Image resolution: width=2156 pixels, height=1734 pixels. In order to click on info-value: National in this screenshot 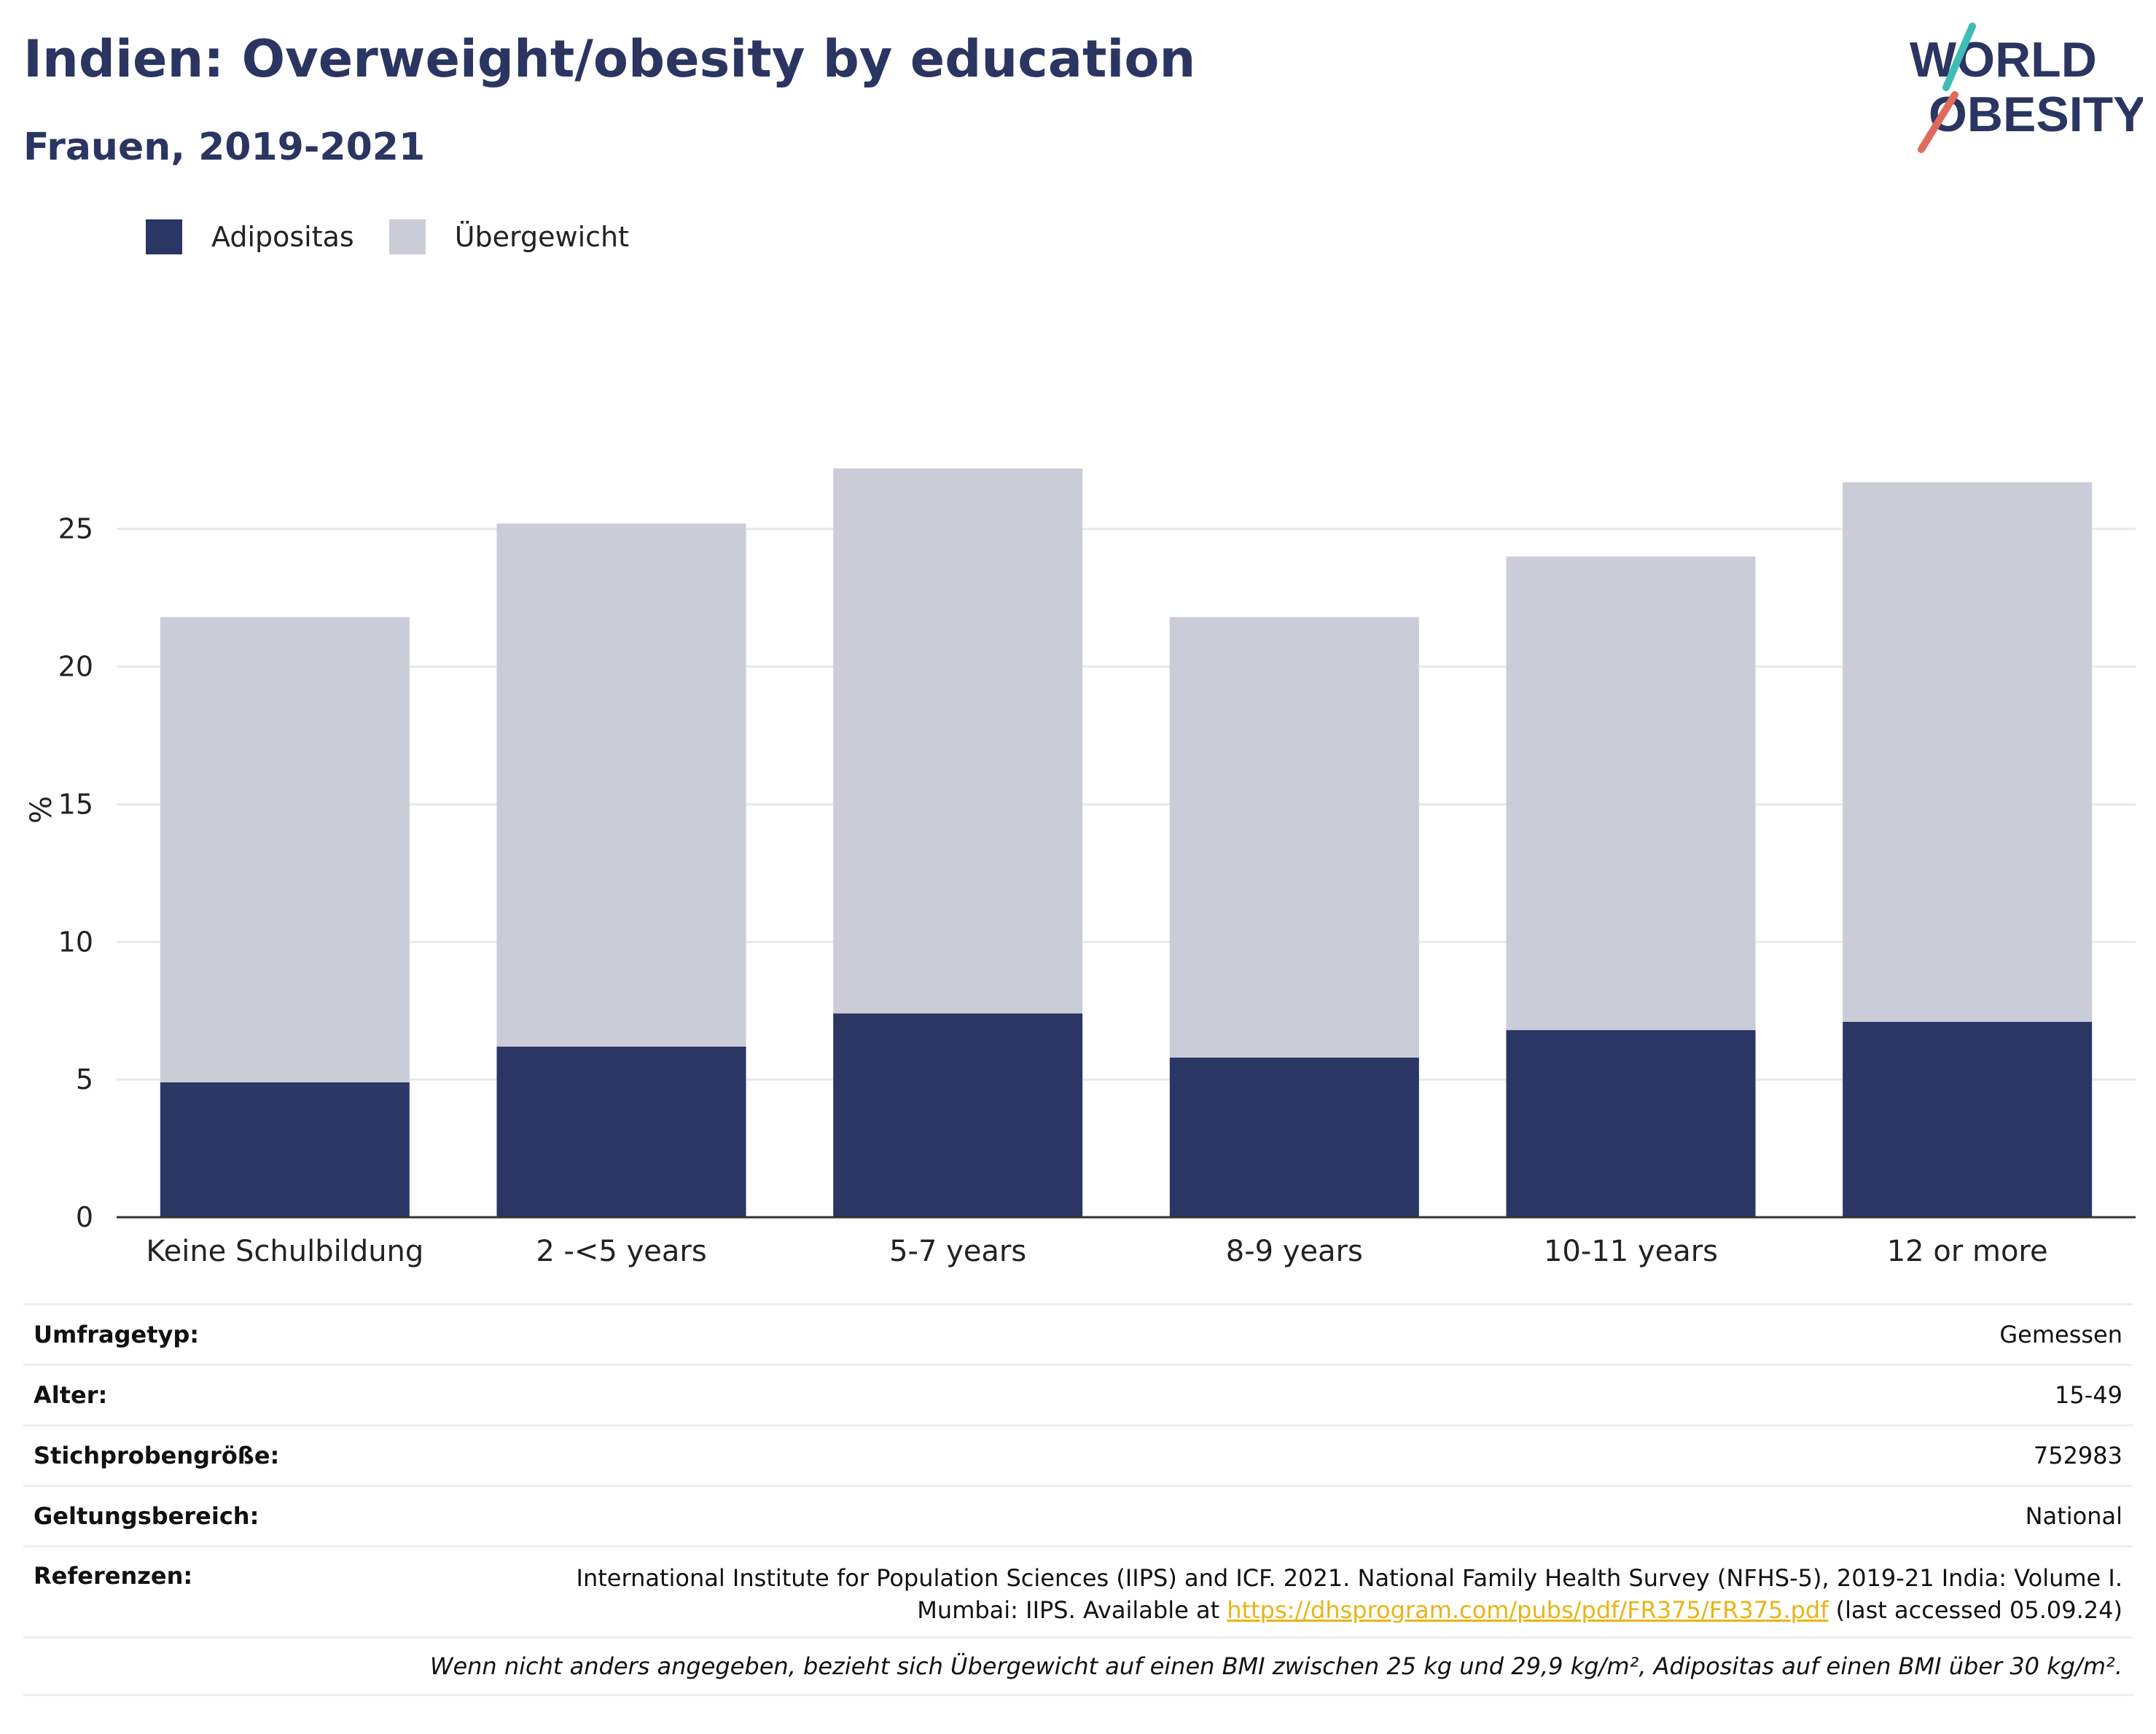, I will do `click(2073, 1516)`.